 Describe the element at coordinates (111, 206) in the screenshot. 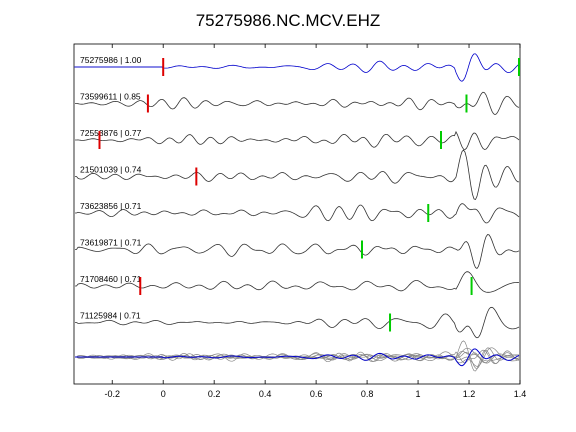

I see `trace-label: 73623856 | 0.71` at that location.